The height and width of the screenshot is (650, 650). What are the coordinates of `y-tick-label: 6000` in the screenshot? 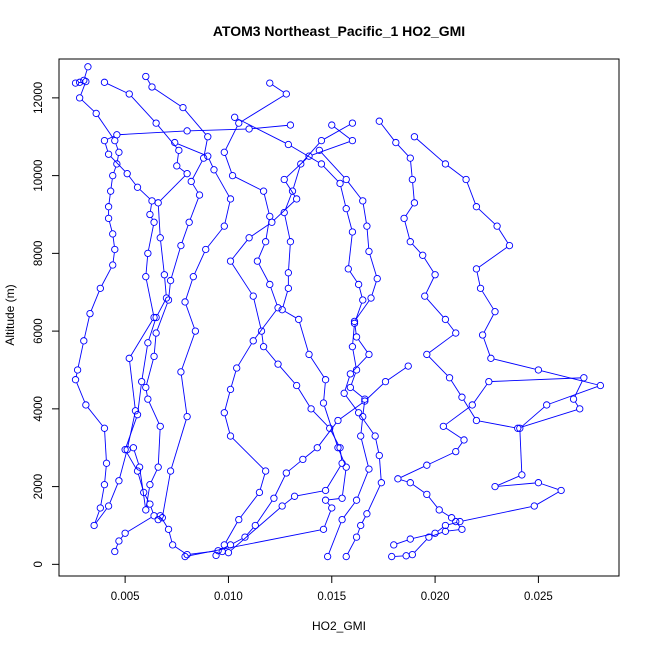 It's located at (39, 331).